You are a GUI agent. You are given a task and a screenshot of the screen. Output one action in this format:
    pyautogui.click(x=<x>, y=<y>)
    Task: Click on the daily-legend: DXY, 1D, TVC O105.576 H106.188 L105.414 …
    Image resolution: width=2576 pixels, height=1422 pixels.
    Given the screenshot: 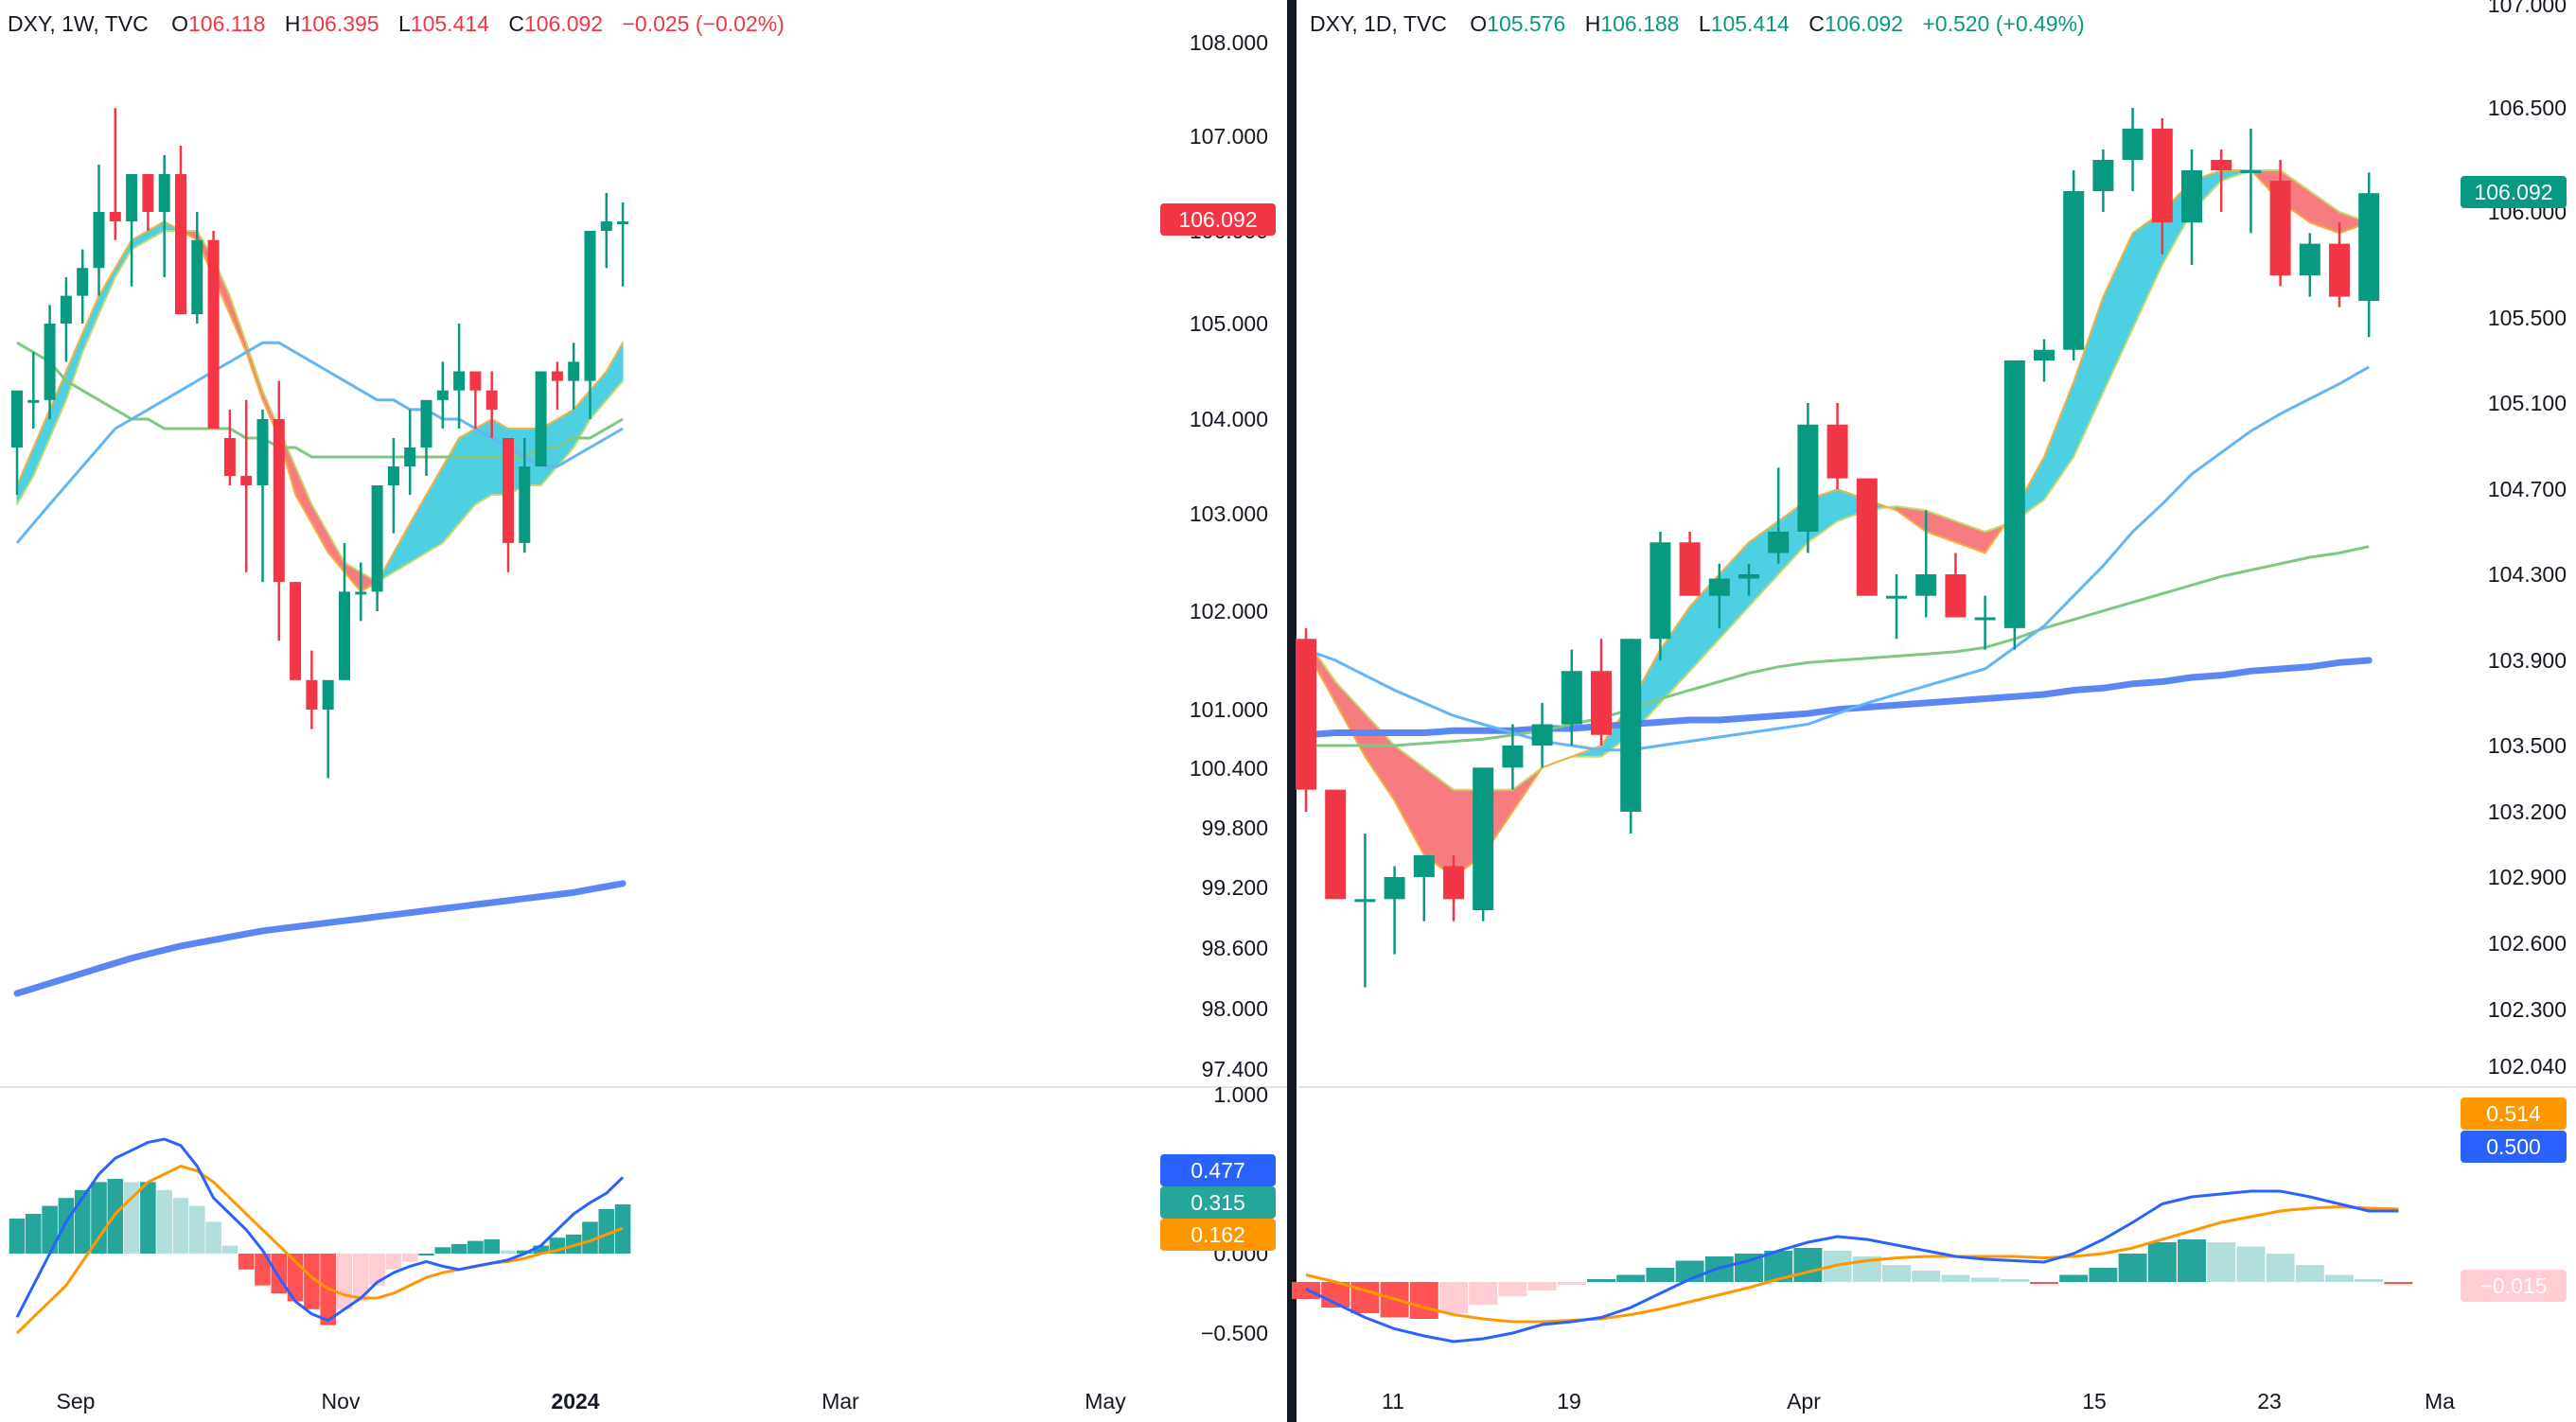 What is the action you would take?
    pyautogui.click(x=1697, y=24)
    